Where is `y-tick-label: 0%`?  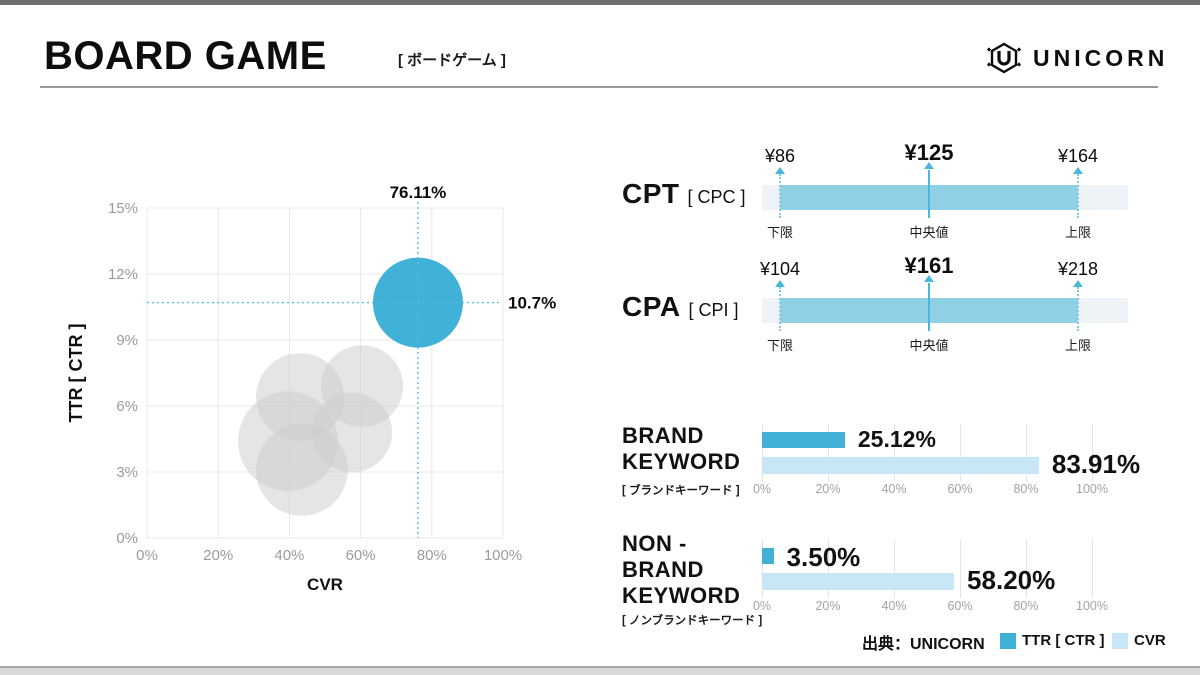
y-tick-label: 0% is located at coordinates (127, 538).